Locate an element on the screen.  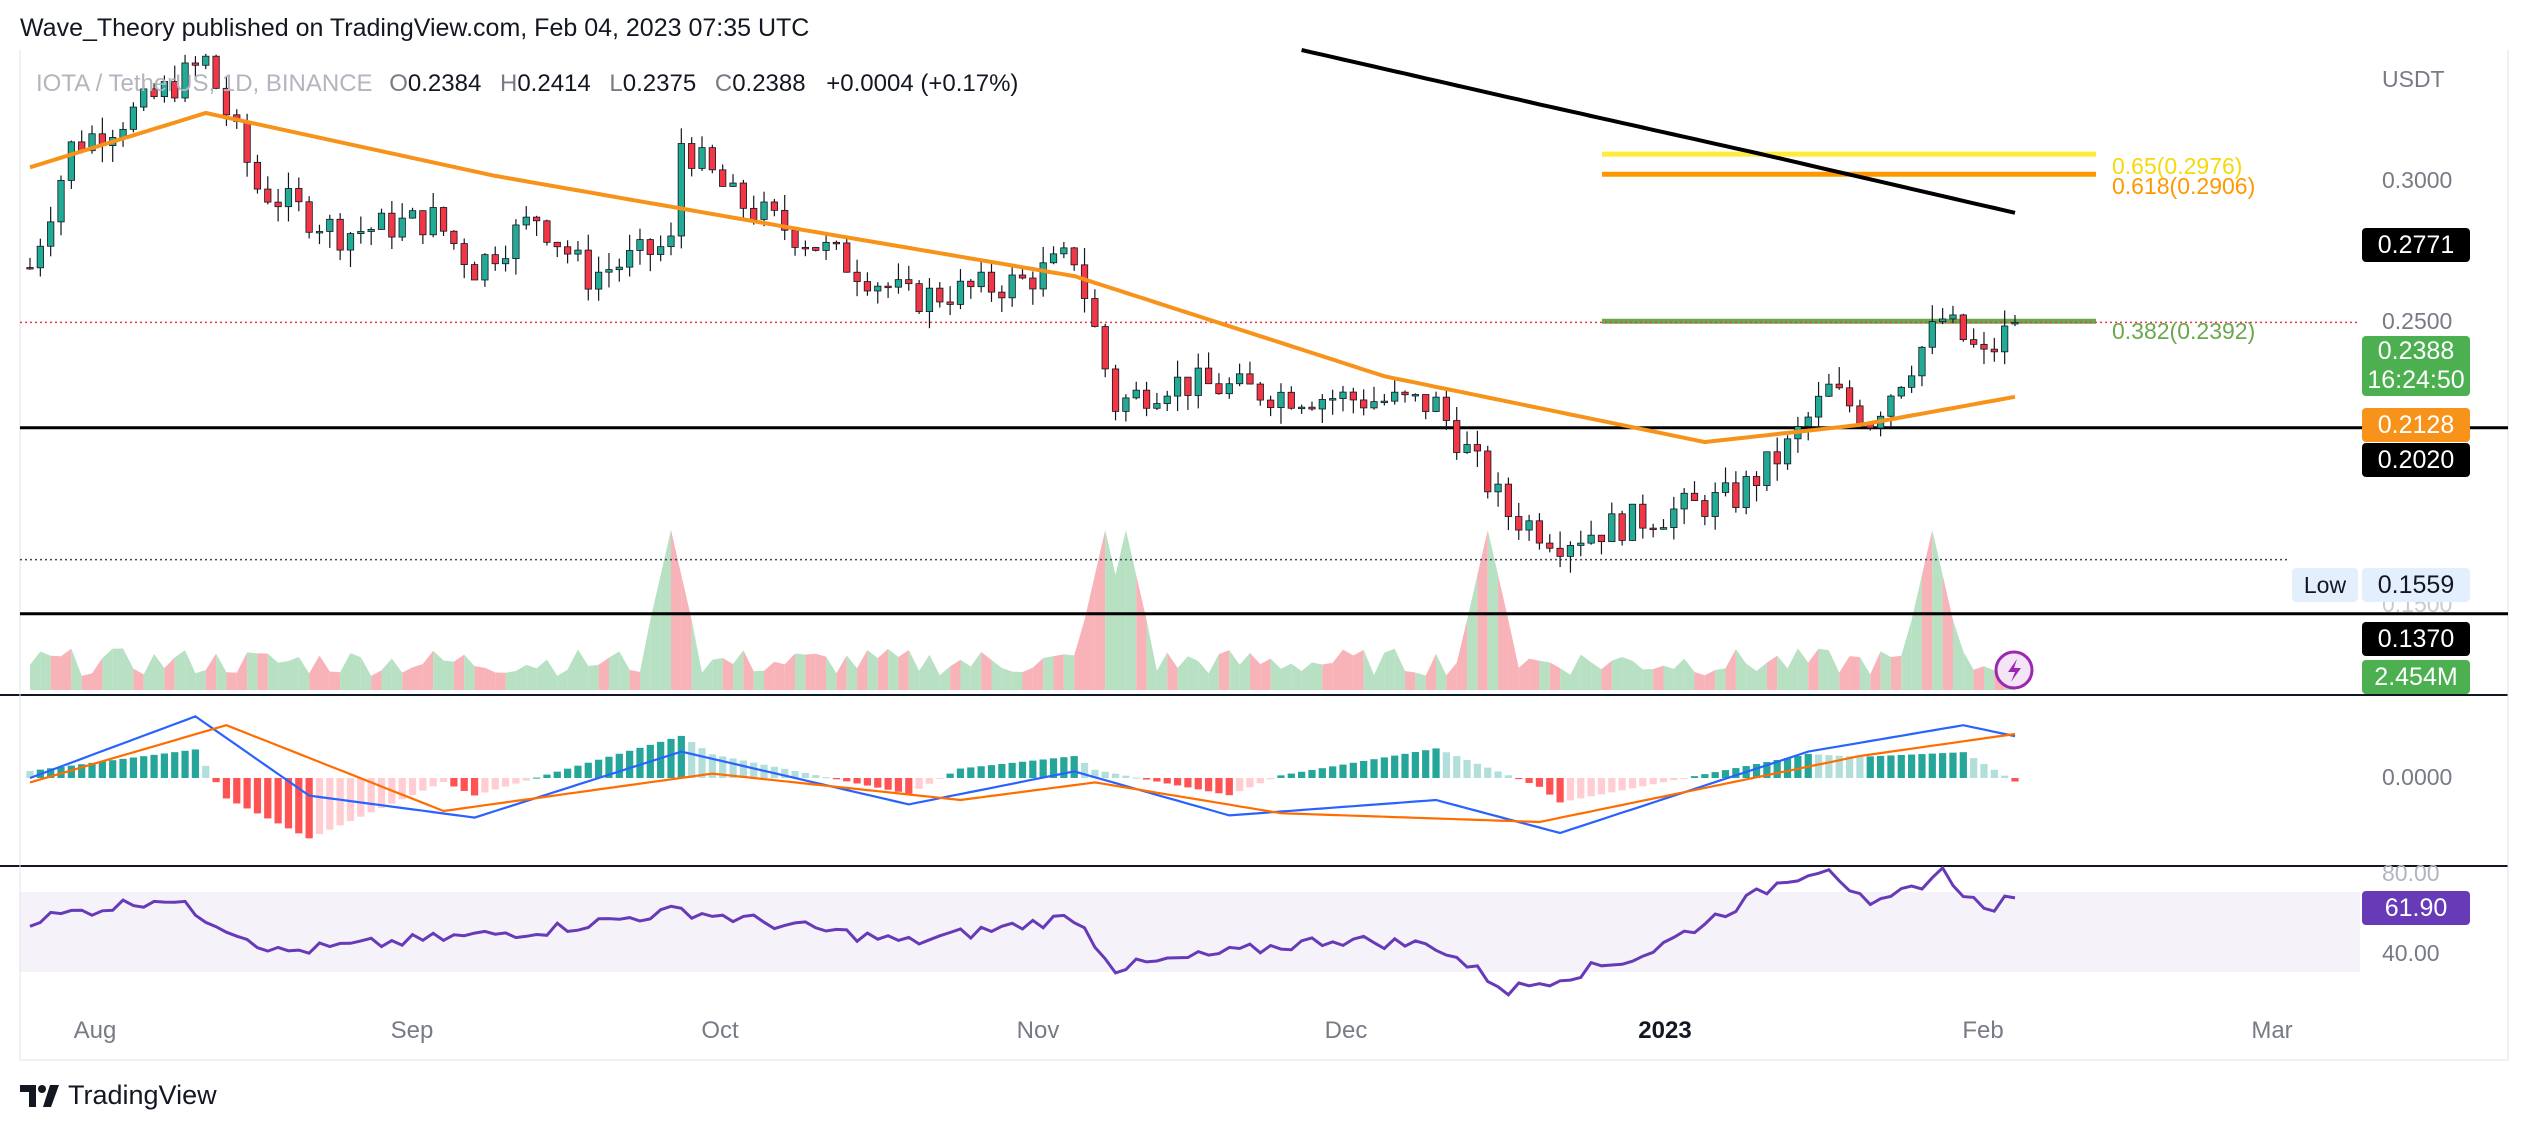
ohlc-high-value: 0.2414 is located at coordinates (554, 83).